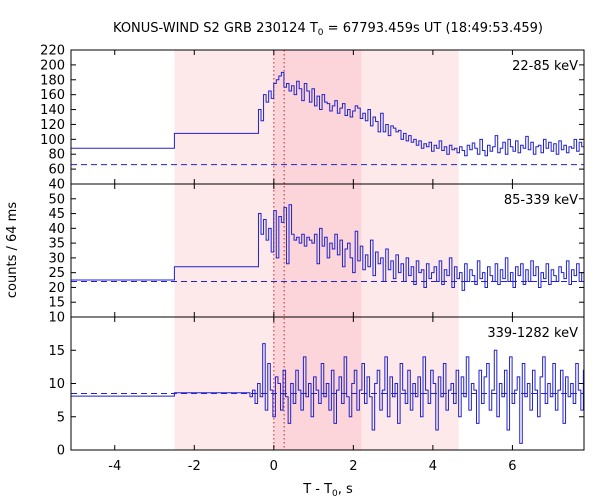 The width and height of the screenshot is (600, 500). What do you see at coordinates (56, 303) in the screenshot?
I see `y-tick-label-1-1: 15` at bounding box center [56, 303].